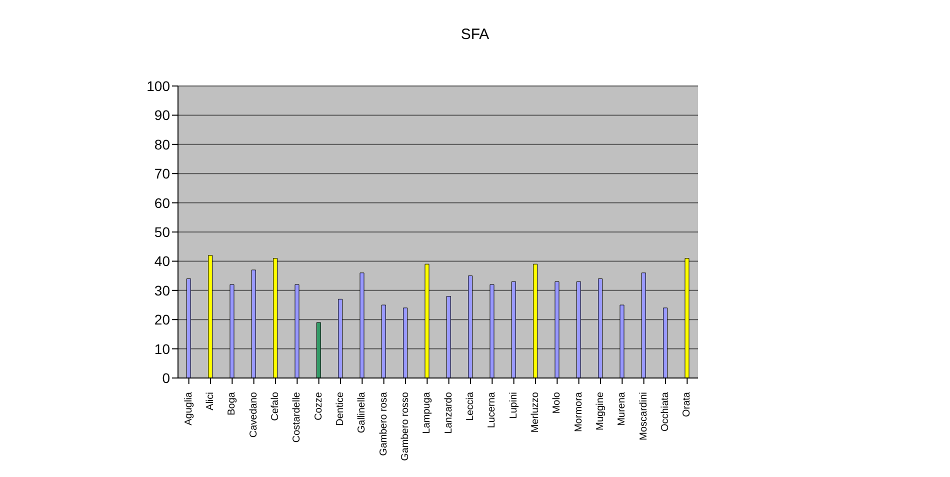  I want to click on x-tick-label: Lupini, so click(514, 405).